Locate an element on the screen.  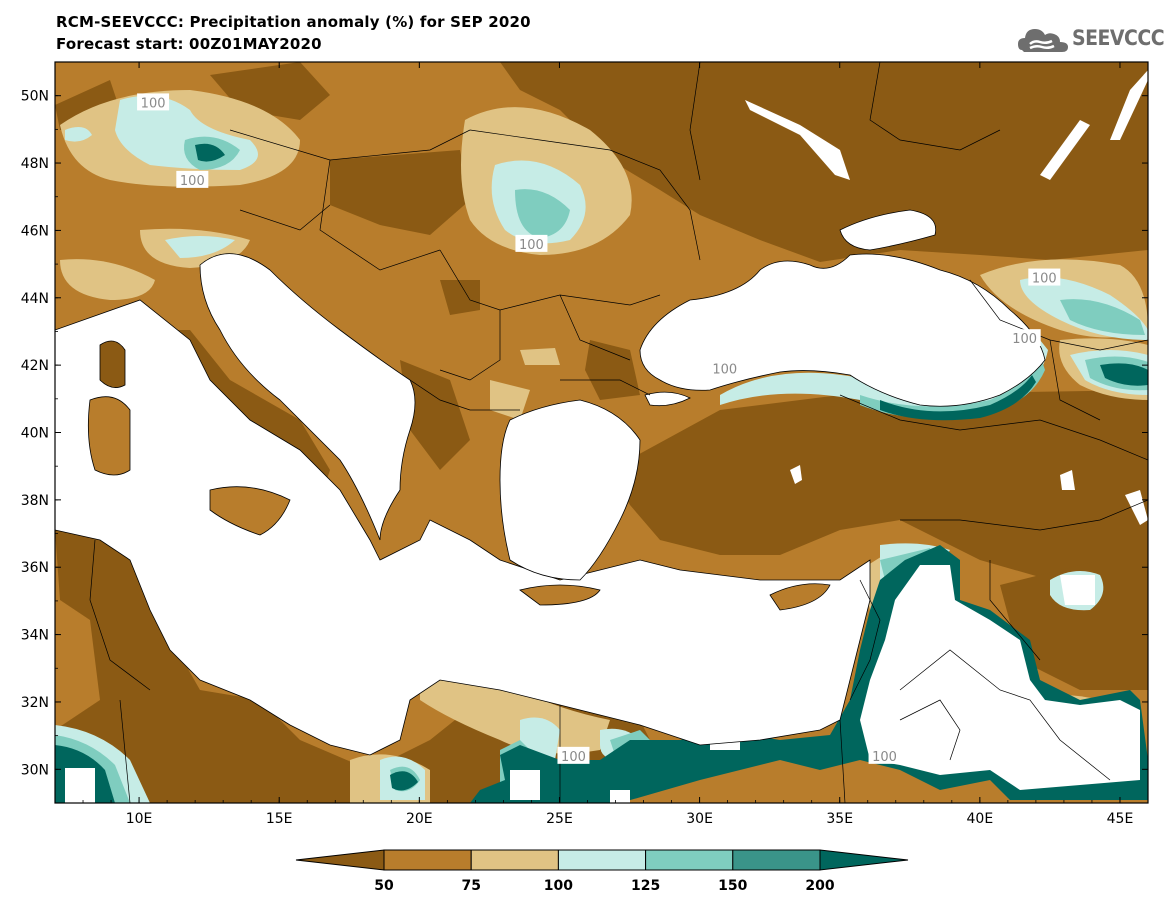
colorbar: 50 75 100 125 150 200 is located at coordinates (602, 871).